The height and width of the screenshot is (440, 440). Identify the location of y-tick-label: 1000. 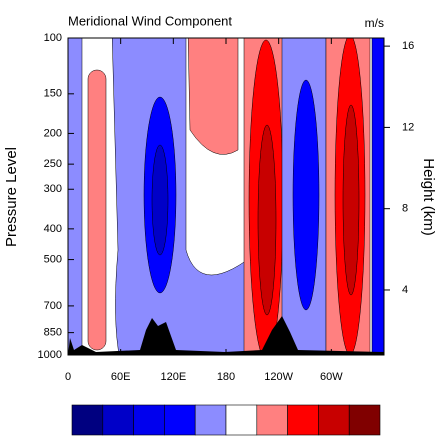
(50, 355).